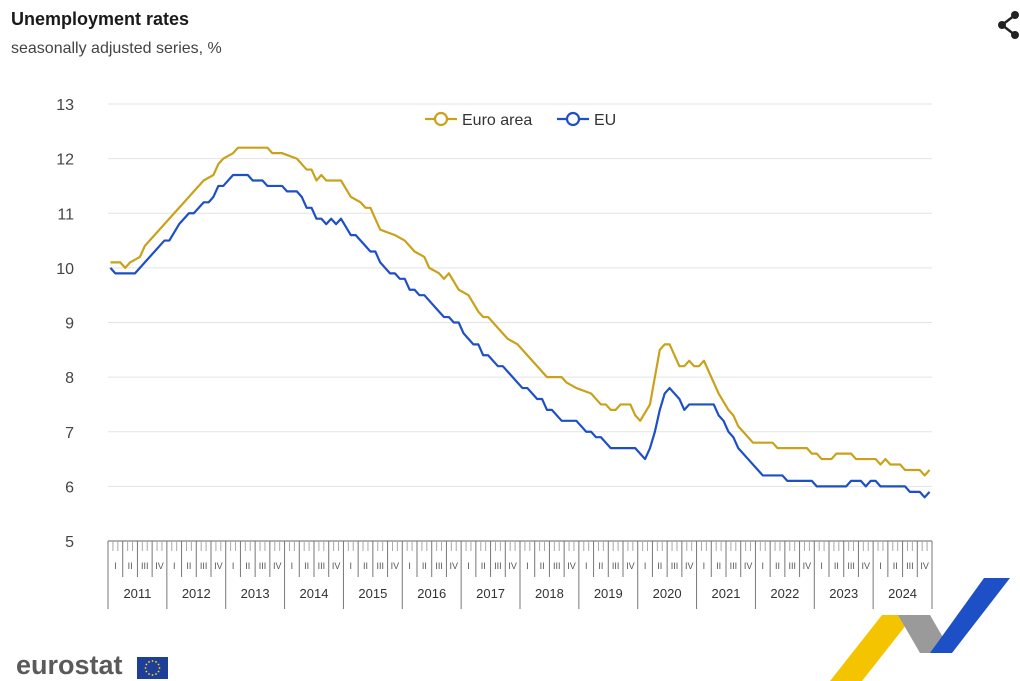 The width and height of the screenshot is (1020, 681). What do you see at coordinates (69, 324) in the screenshot?
I see `y-tick-label: 9` at bounding box center [69, 324].